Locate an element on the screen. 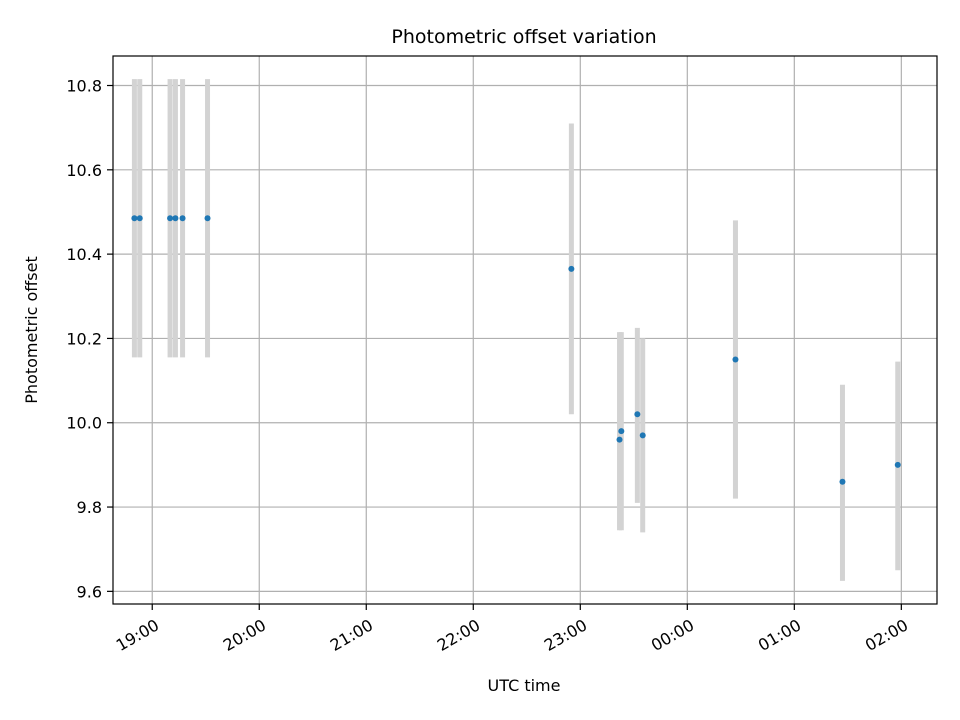 The width and height of the screenshot is (960, 720). y-tick-label: 10.0 is located at coordinates (84, 423).